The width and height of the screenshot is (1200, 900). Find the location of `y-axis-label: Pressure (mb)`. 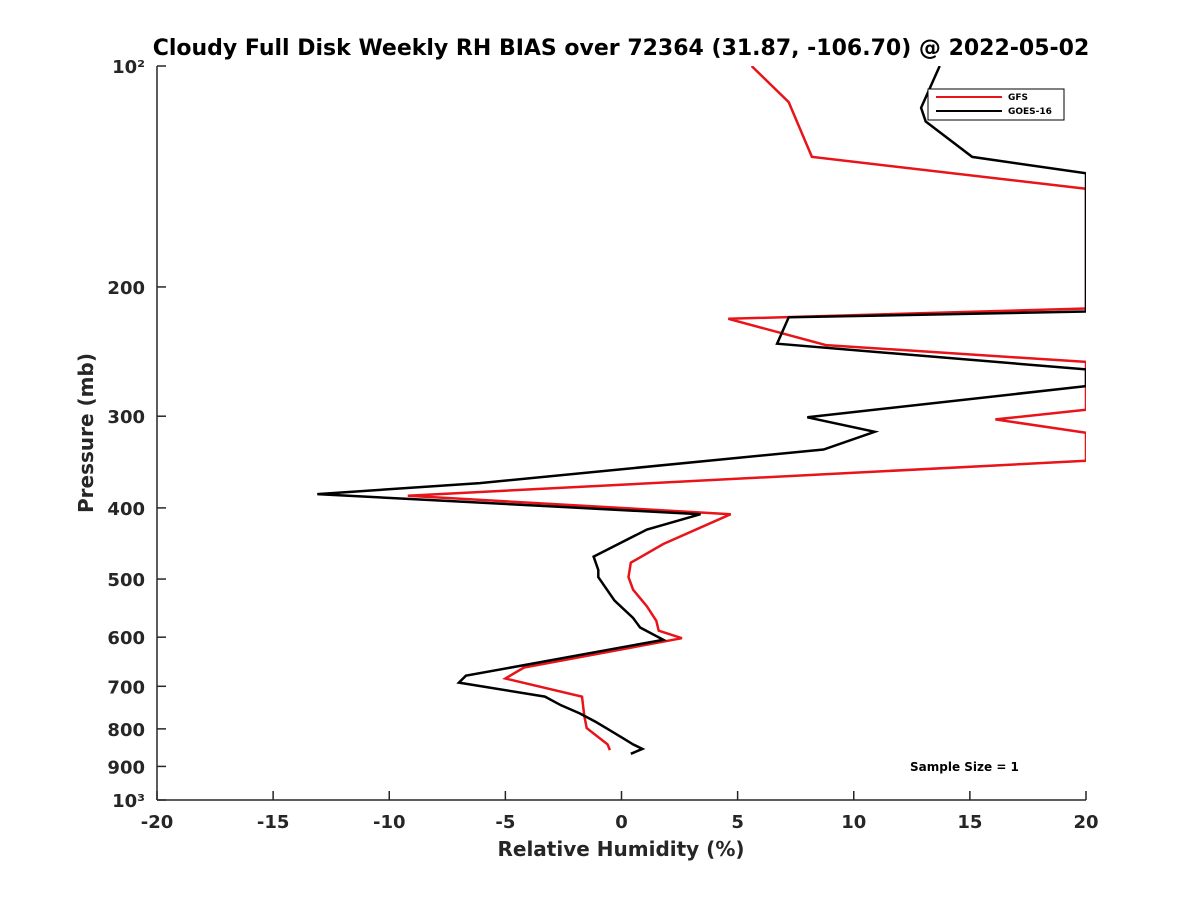

y-axis-label: Pressure (mb) is located at coordinates (86, 433).